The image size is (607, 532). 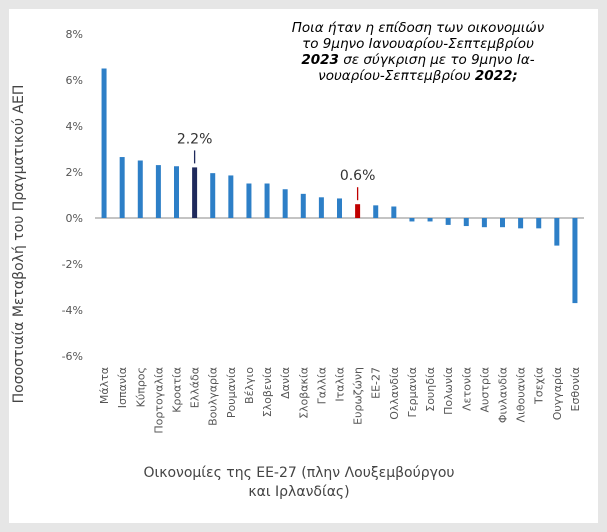 I want to click on title-year-2023: 2023, so click(x=320, y=60).